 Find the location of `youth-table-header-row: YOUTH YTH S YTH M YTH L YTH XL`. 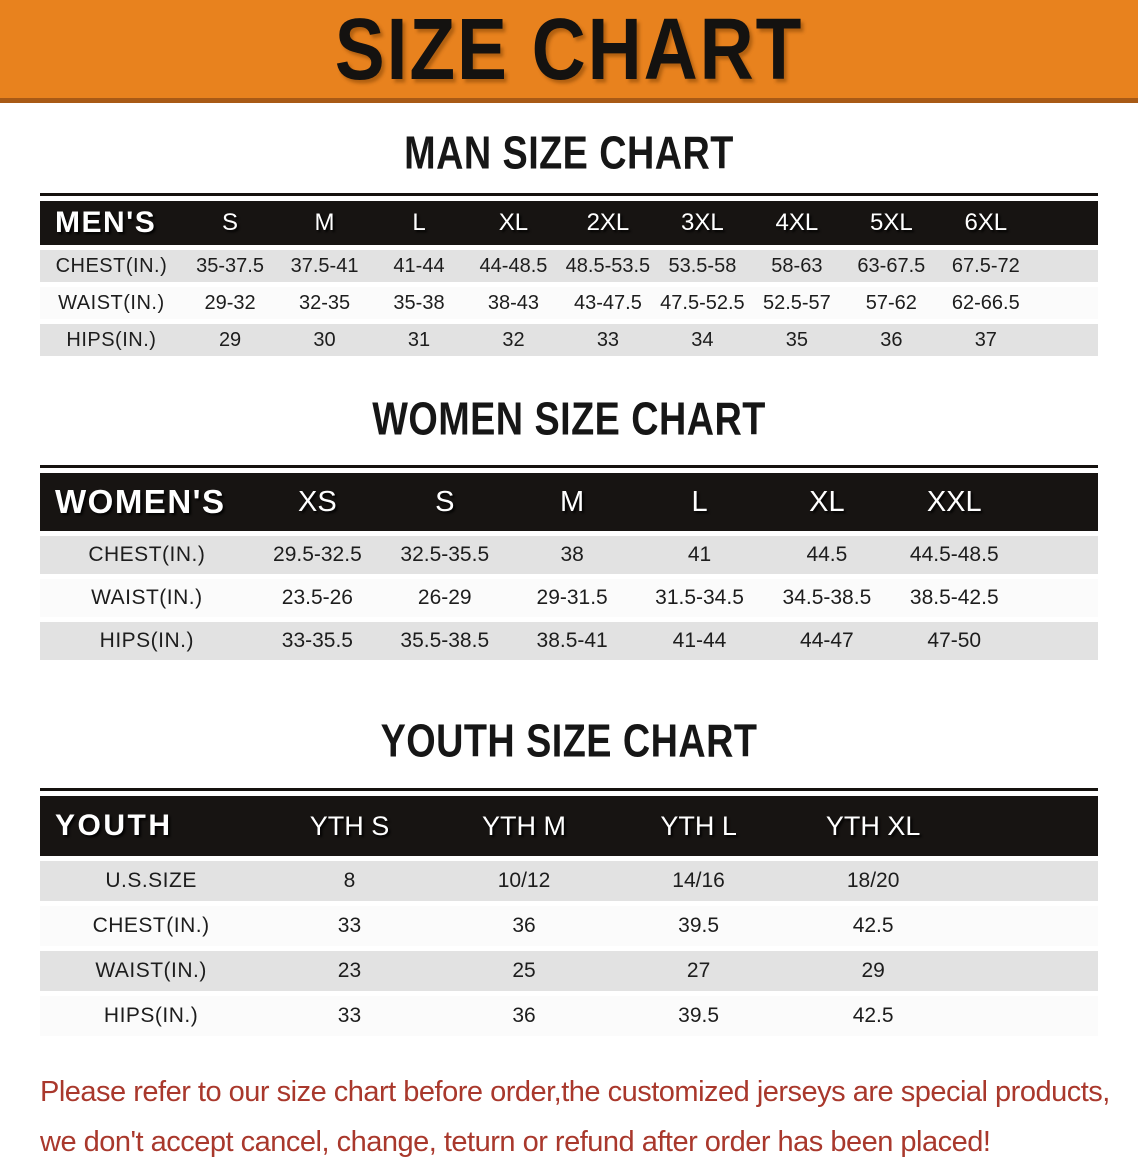

youth-table-header-row: YOUTH YTH S YTH M YTH L YTH XL is located at coordinates (569, 826).